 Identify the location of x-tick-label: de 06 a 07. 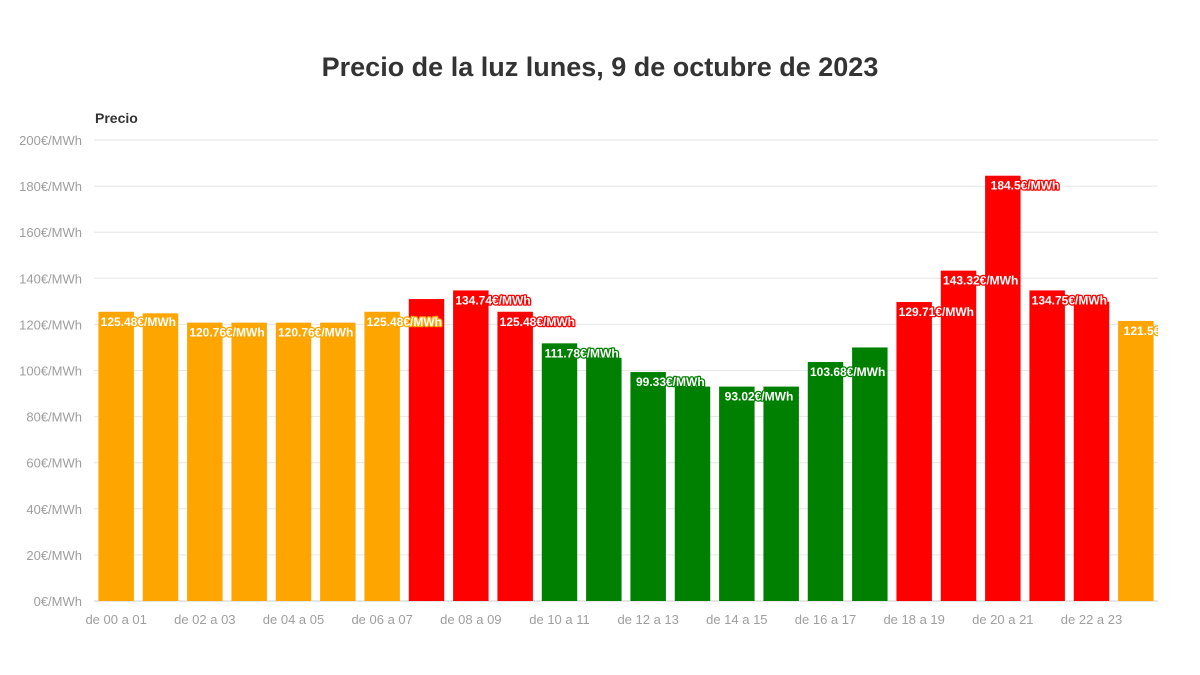
(381, 619).